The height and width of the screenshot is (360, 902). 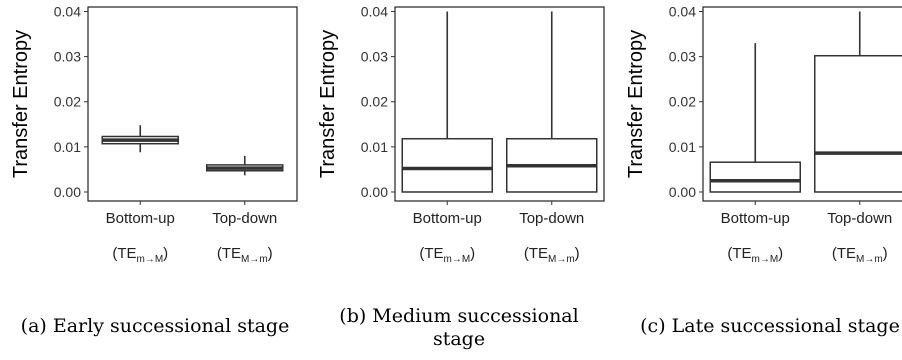 I want to click on panel-caption: (a) Early successional stage, so click(x=155, y=326).